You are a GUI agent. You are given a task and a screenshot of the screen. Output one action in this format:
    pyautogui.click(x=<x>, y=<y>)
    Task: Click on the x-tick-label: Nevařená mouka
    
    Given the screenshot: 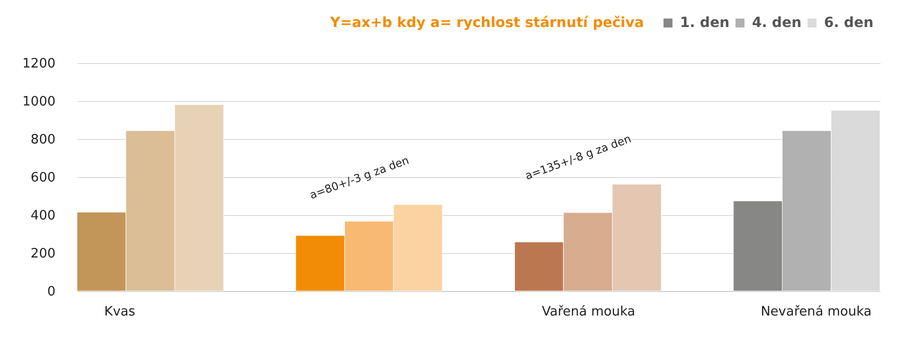 What is the action you would take?
    pyautogui.click(x=816, y=312)
    